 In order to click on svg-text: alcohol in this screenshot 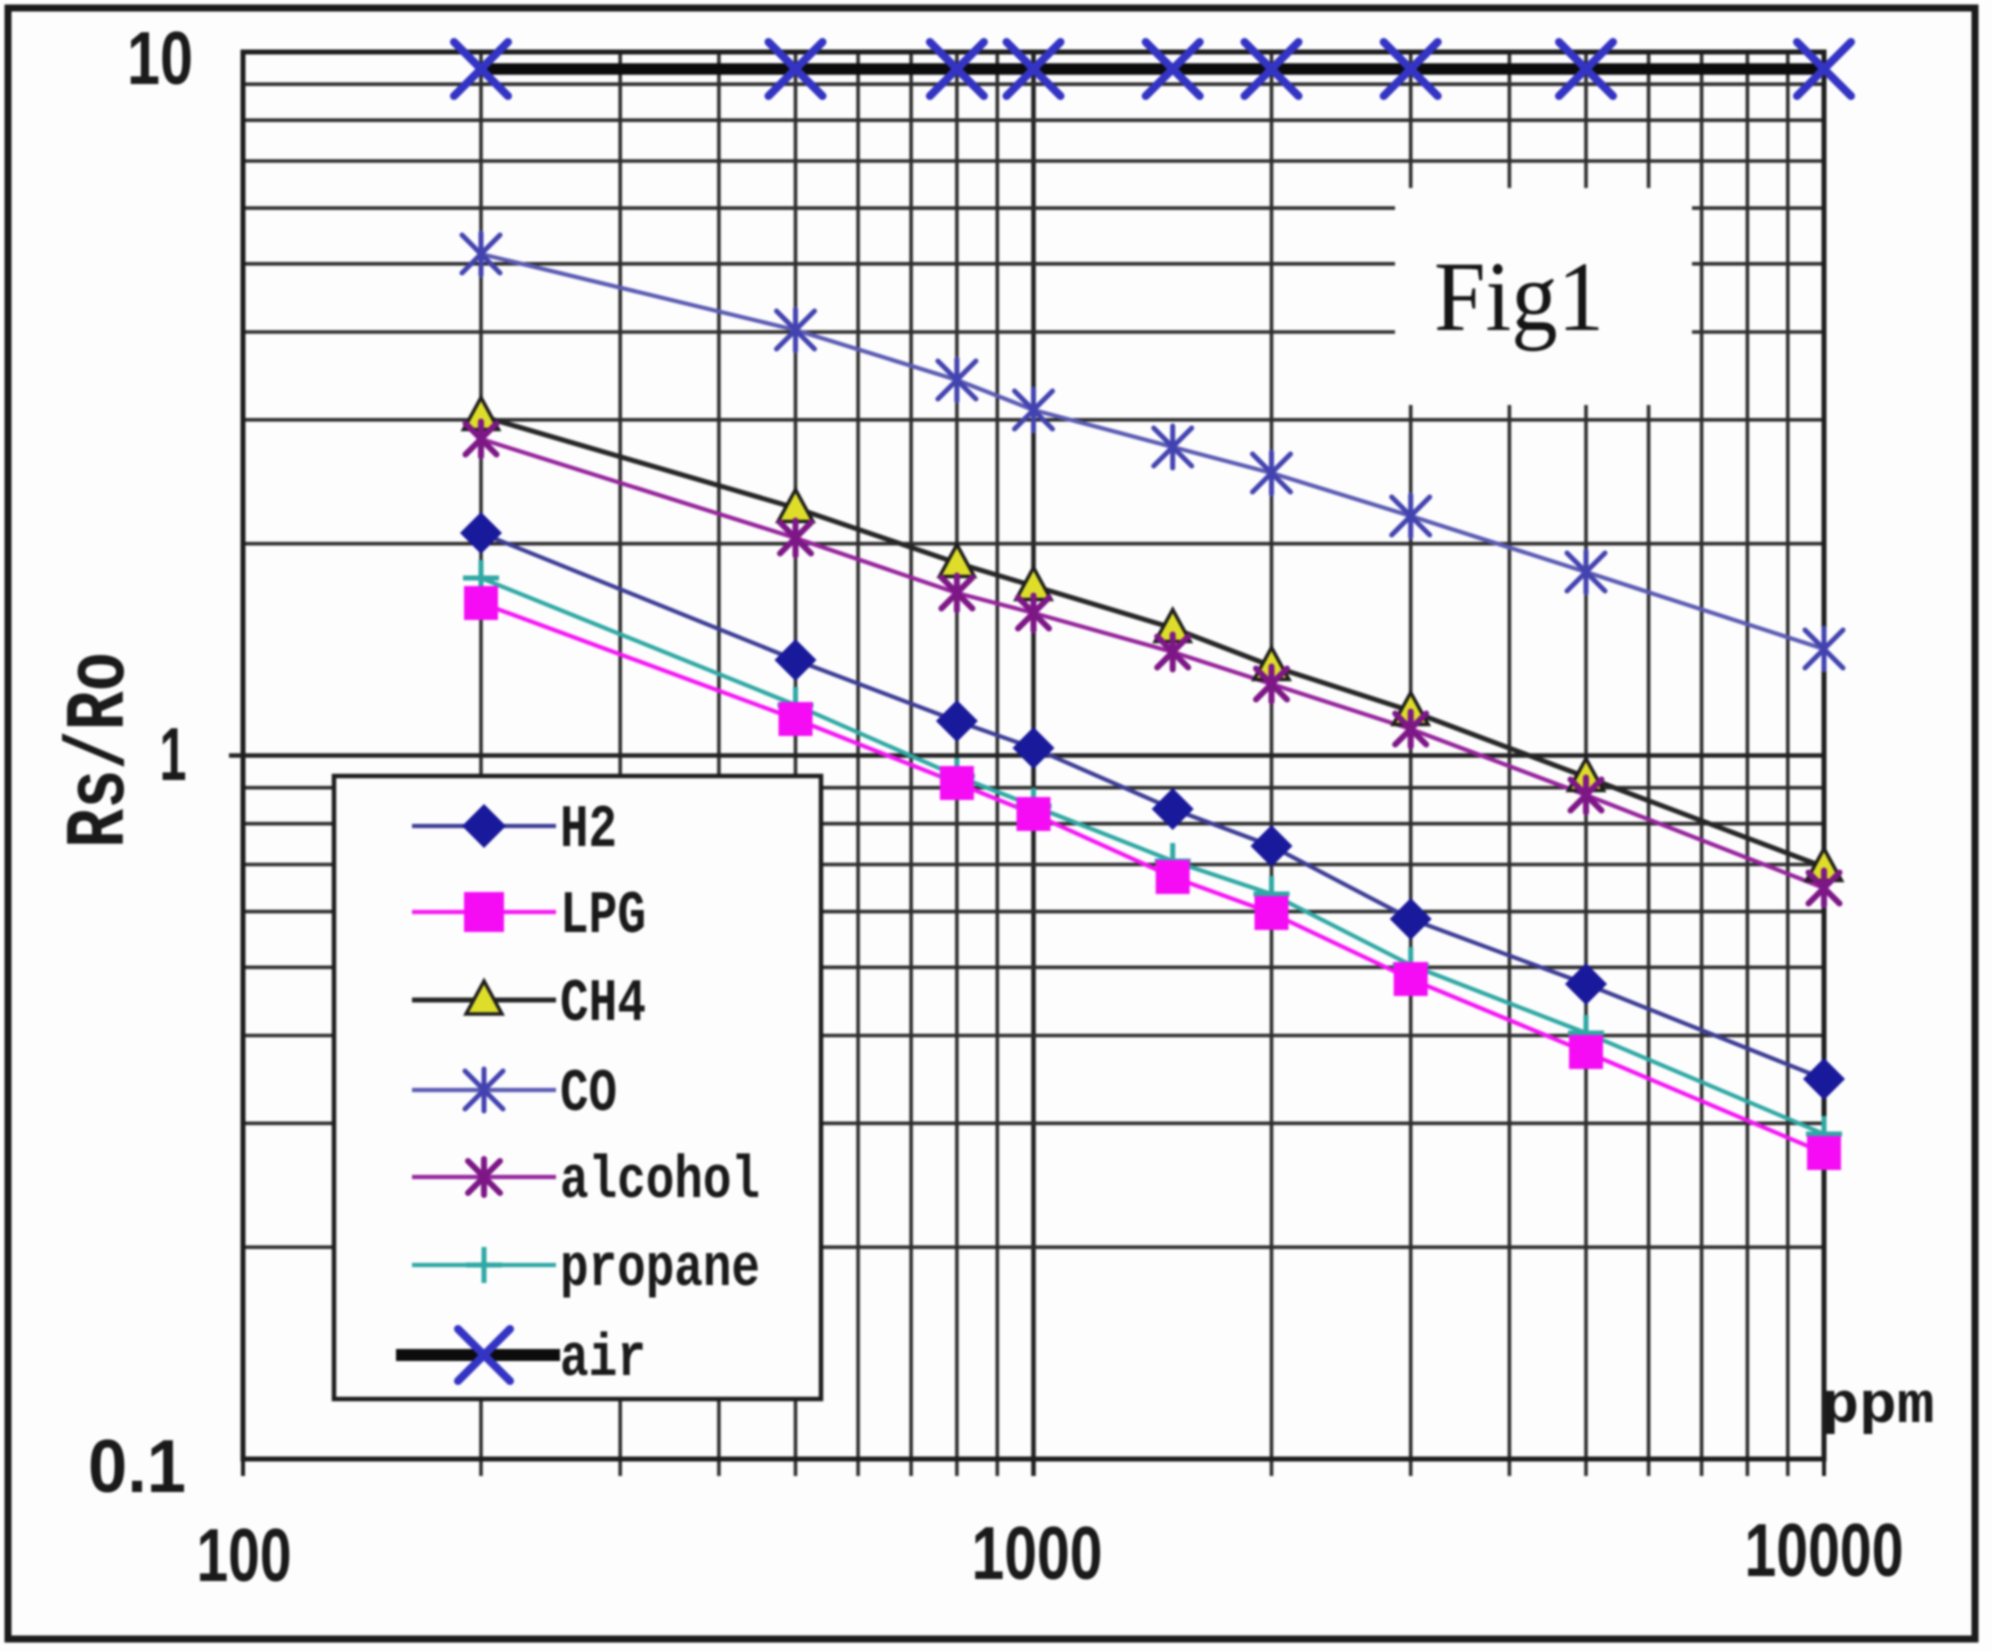, I will do `click(660, 1182)`.